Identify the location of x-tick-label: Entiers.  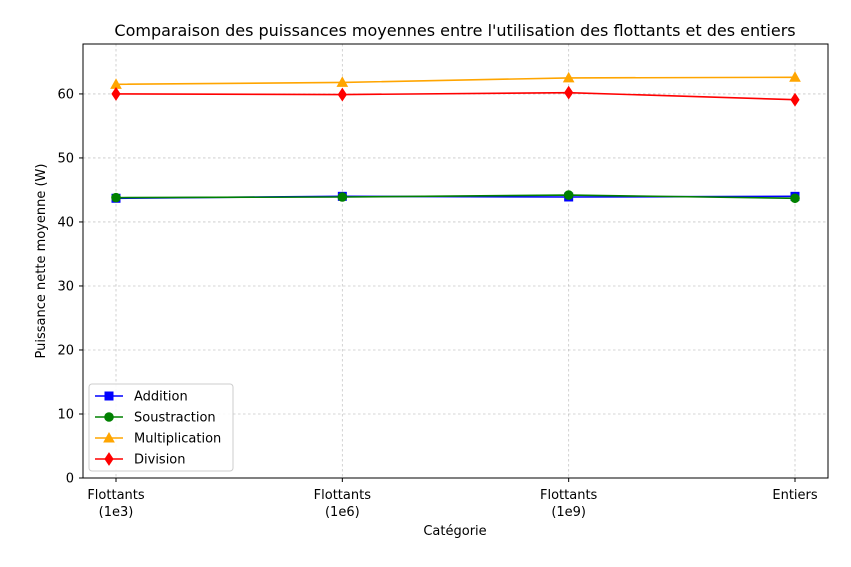
(795, 495).